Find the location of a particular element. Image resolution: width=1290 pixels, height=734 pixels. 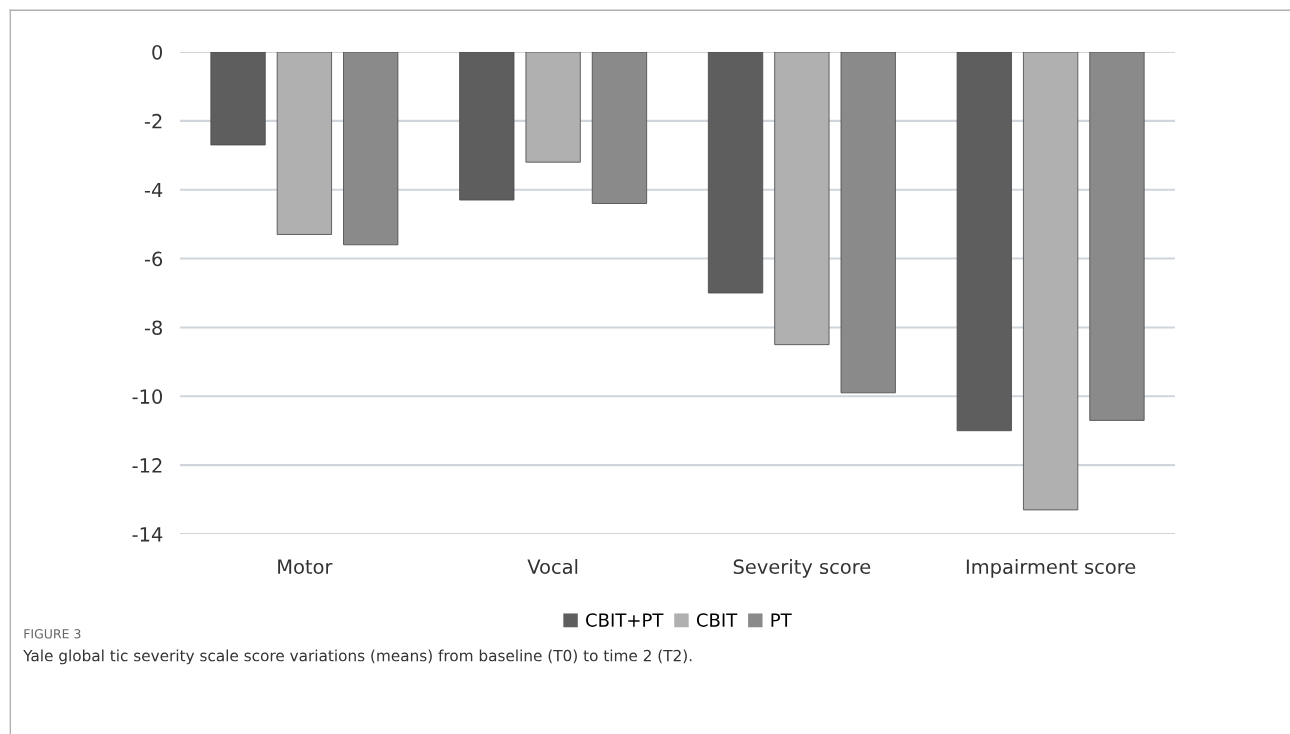

y-tick-label: -12 is located at coordinates (147, 465).